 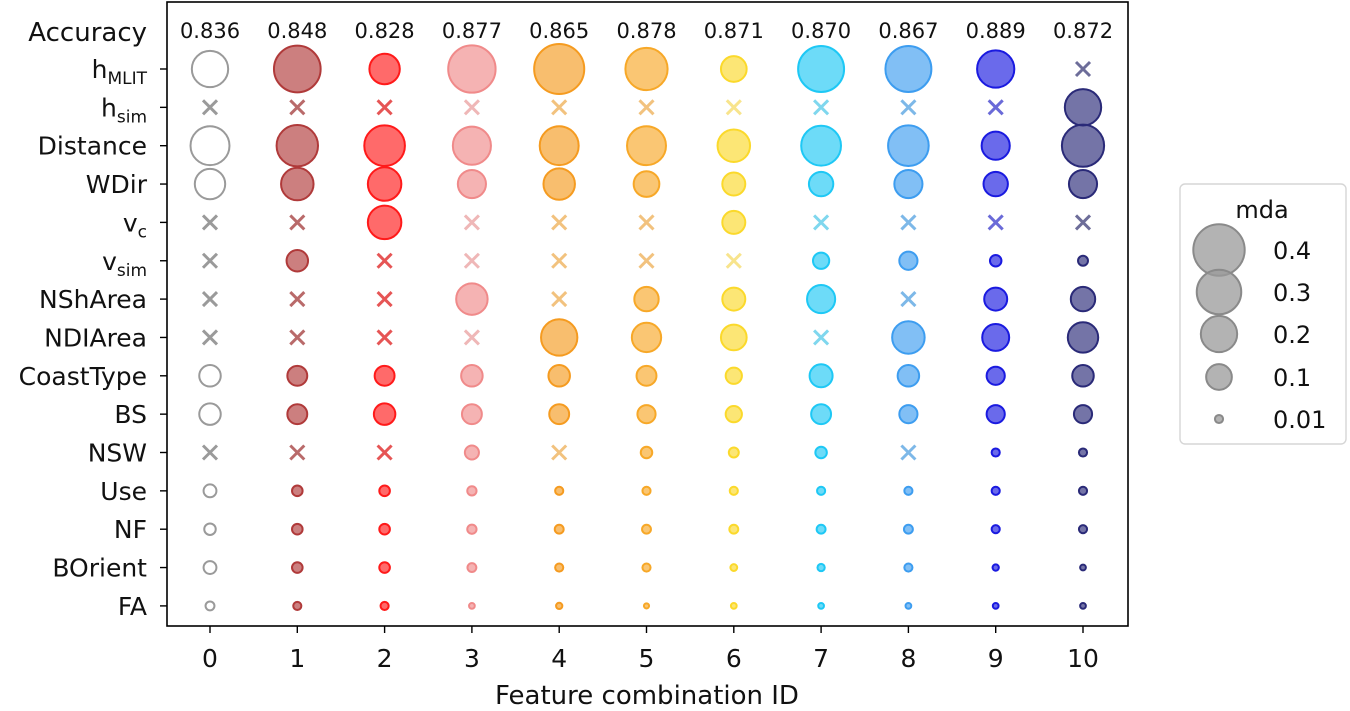 I want to click on feature-name: h, so click(x=100, y=69).